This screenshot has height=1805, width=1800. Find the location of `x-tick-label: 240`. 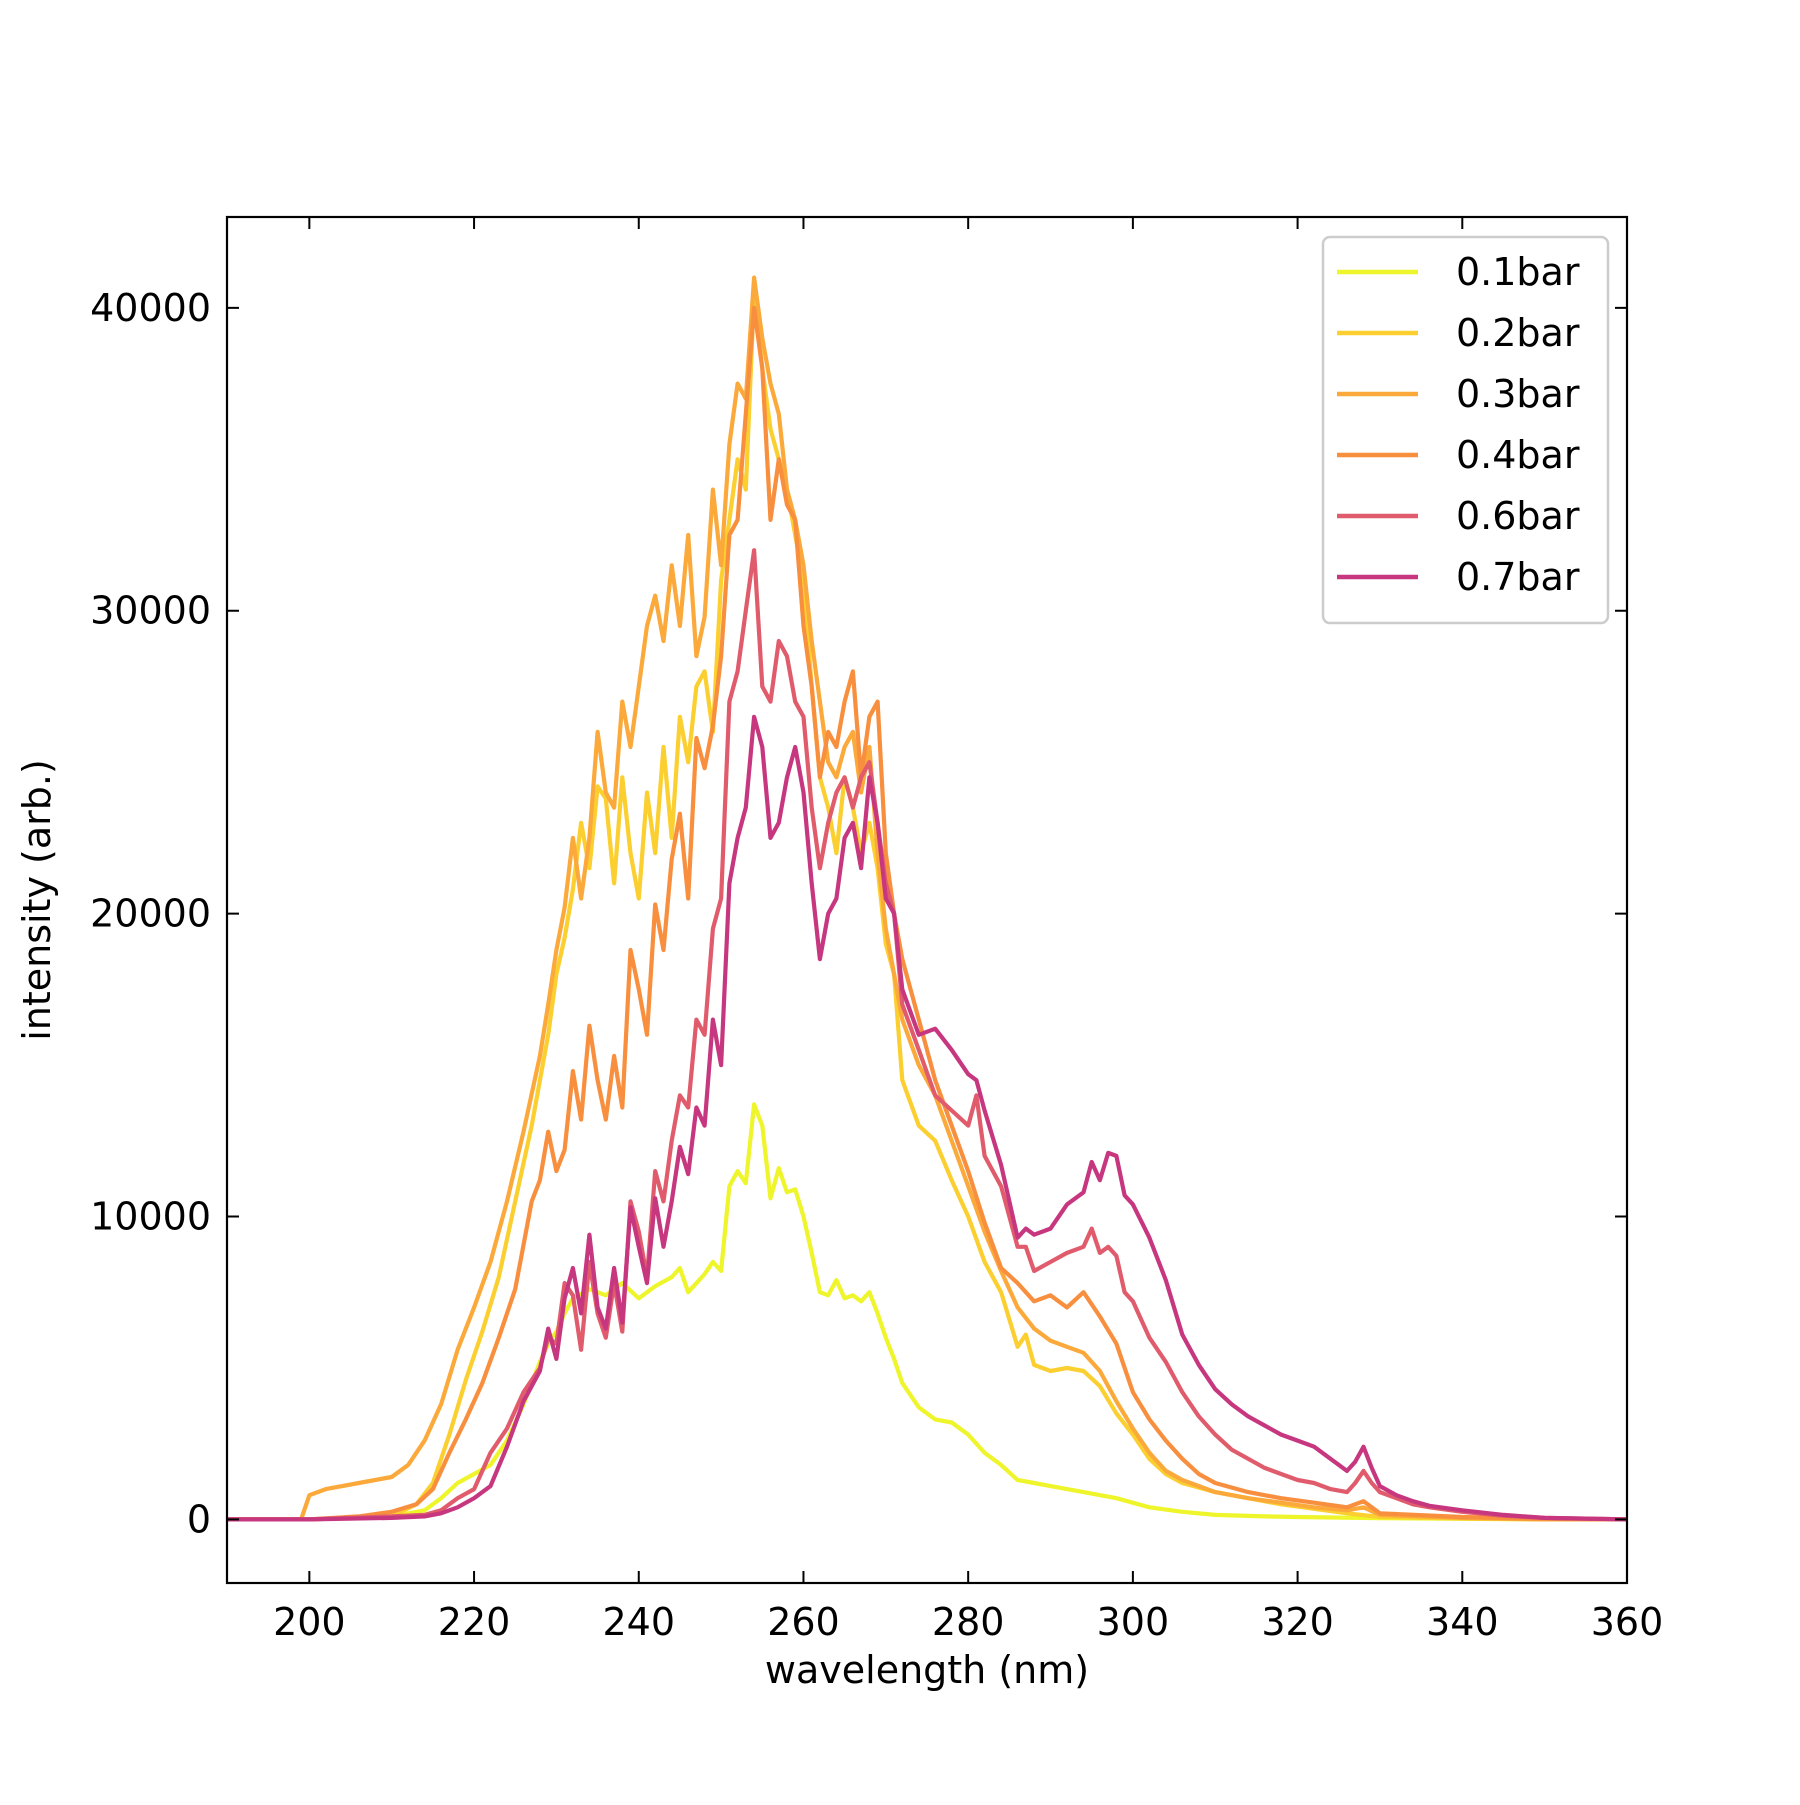

x-tick-label: 240 is located at coordinates (638, 1622).